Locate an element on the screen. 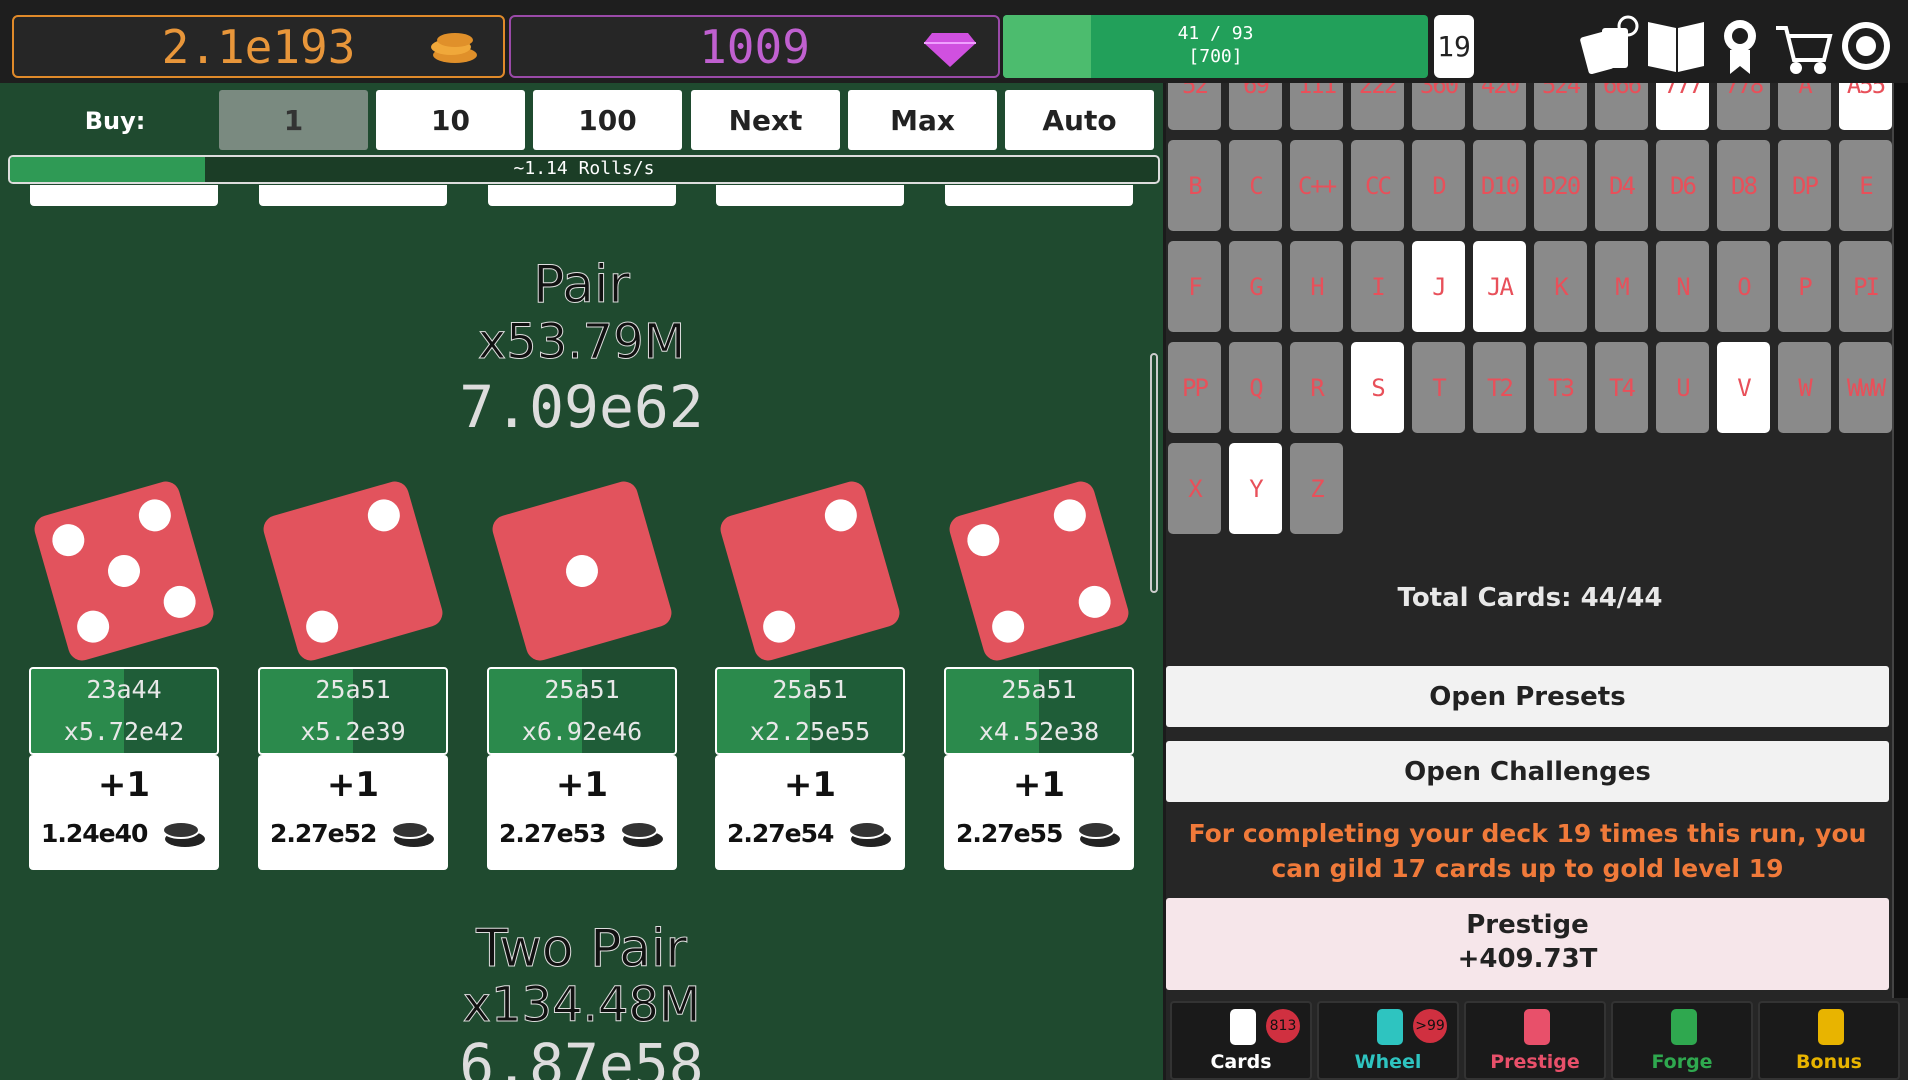 The width and height of the screenshot is (1908, 1080). card: 778 is located at coordinates (1743, 106).